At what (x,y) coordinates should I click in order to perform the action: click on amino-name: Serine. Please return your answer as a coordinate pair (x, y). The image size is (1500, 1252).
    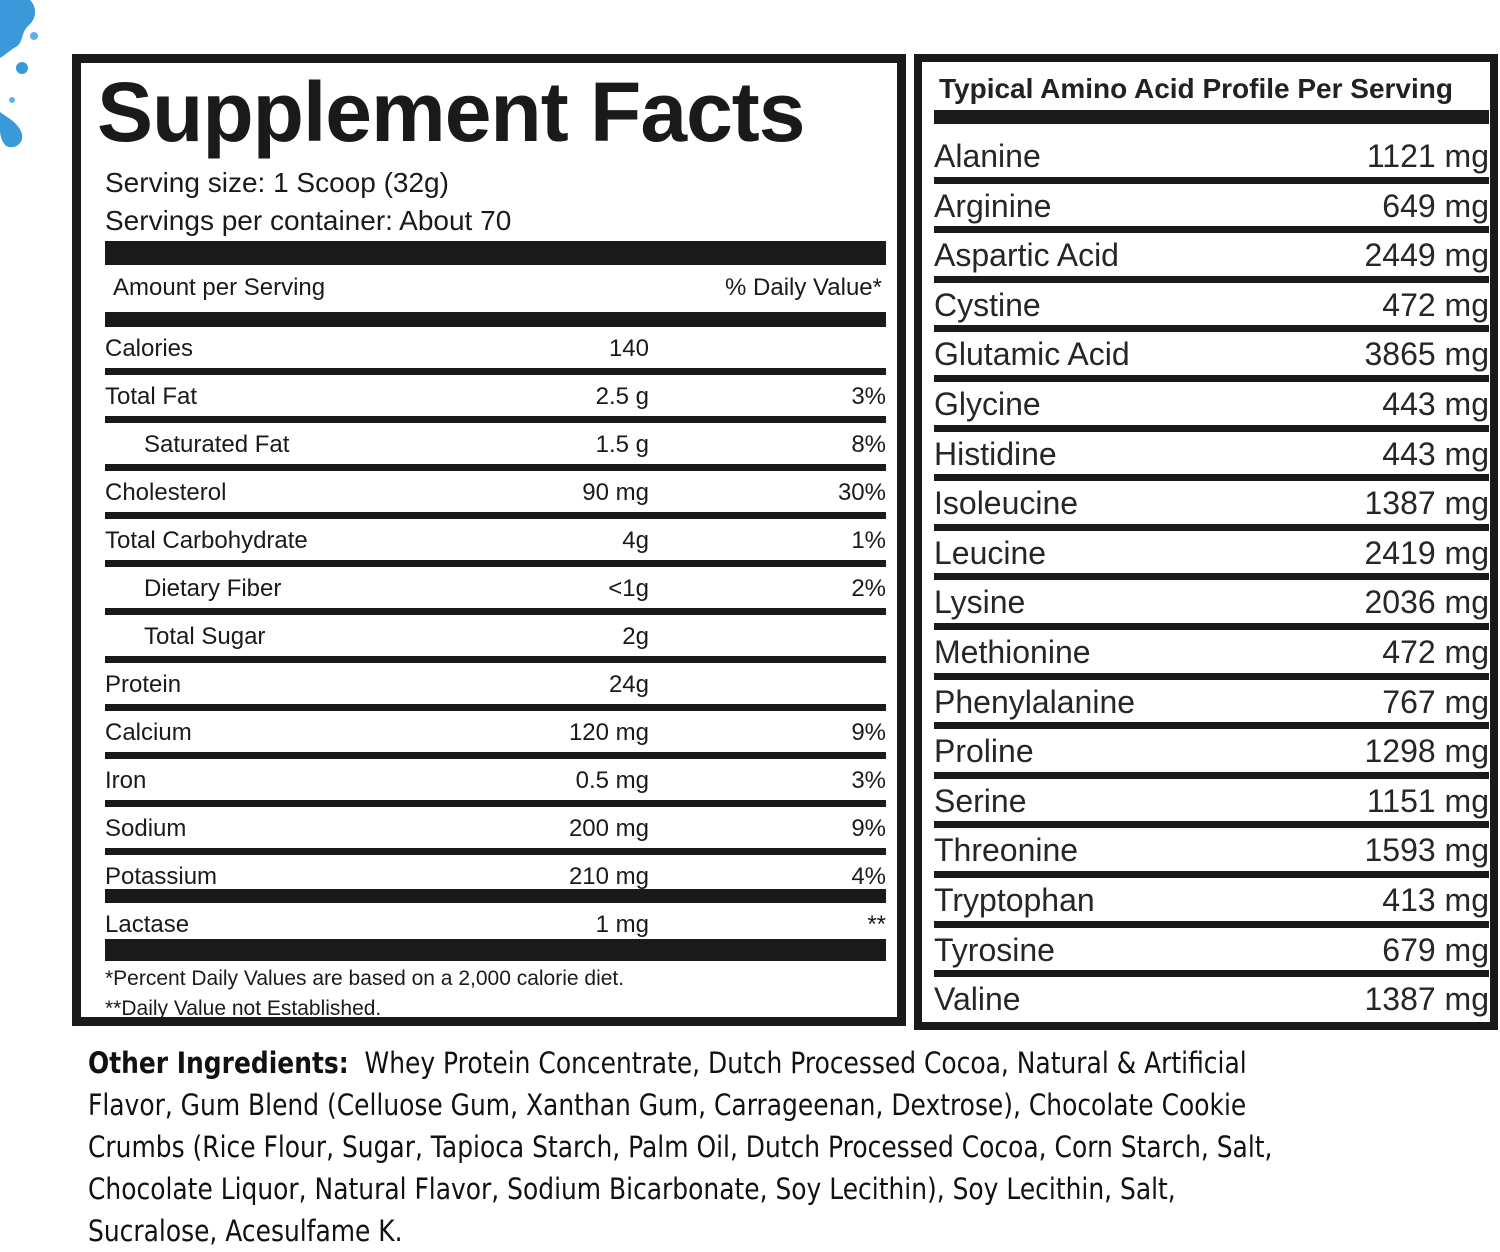
    Looking at the image, I should click on (980, 800).